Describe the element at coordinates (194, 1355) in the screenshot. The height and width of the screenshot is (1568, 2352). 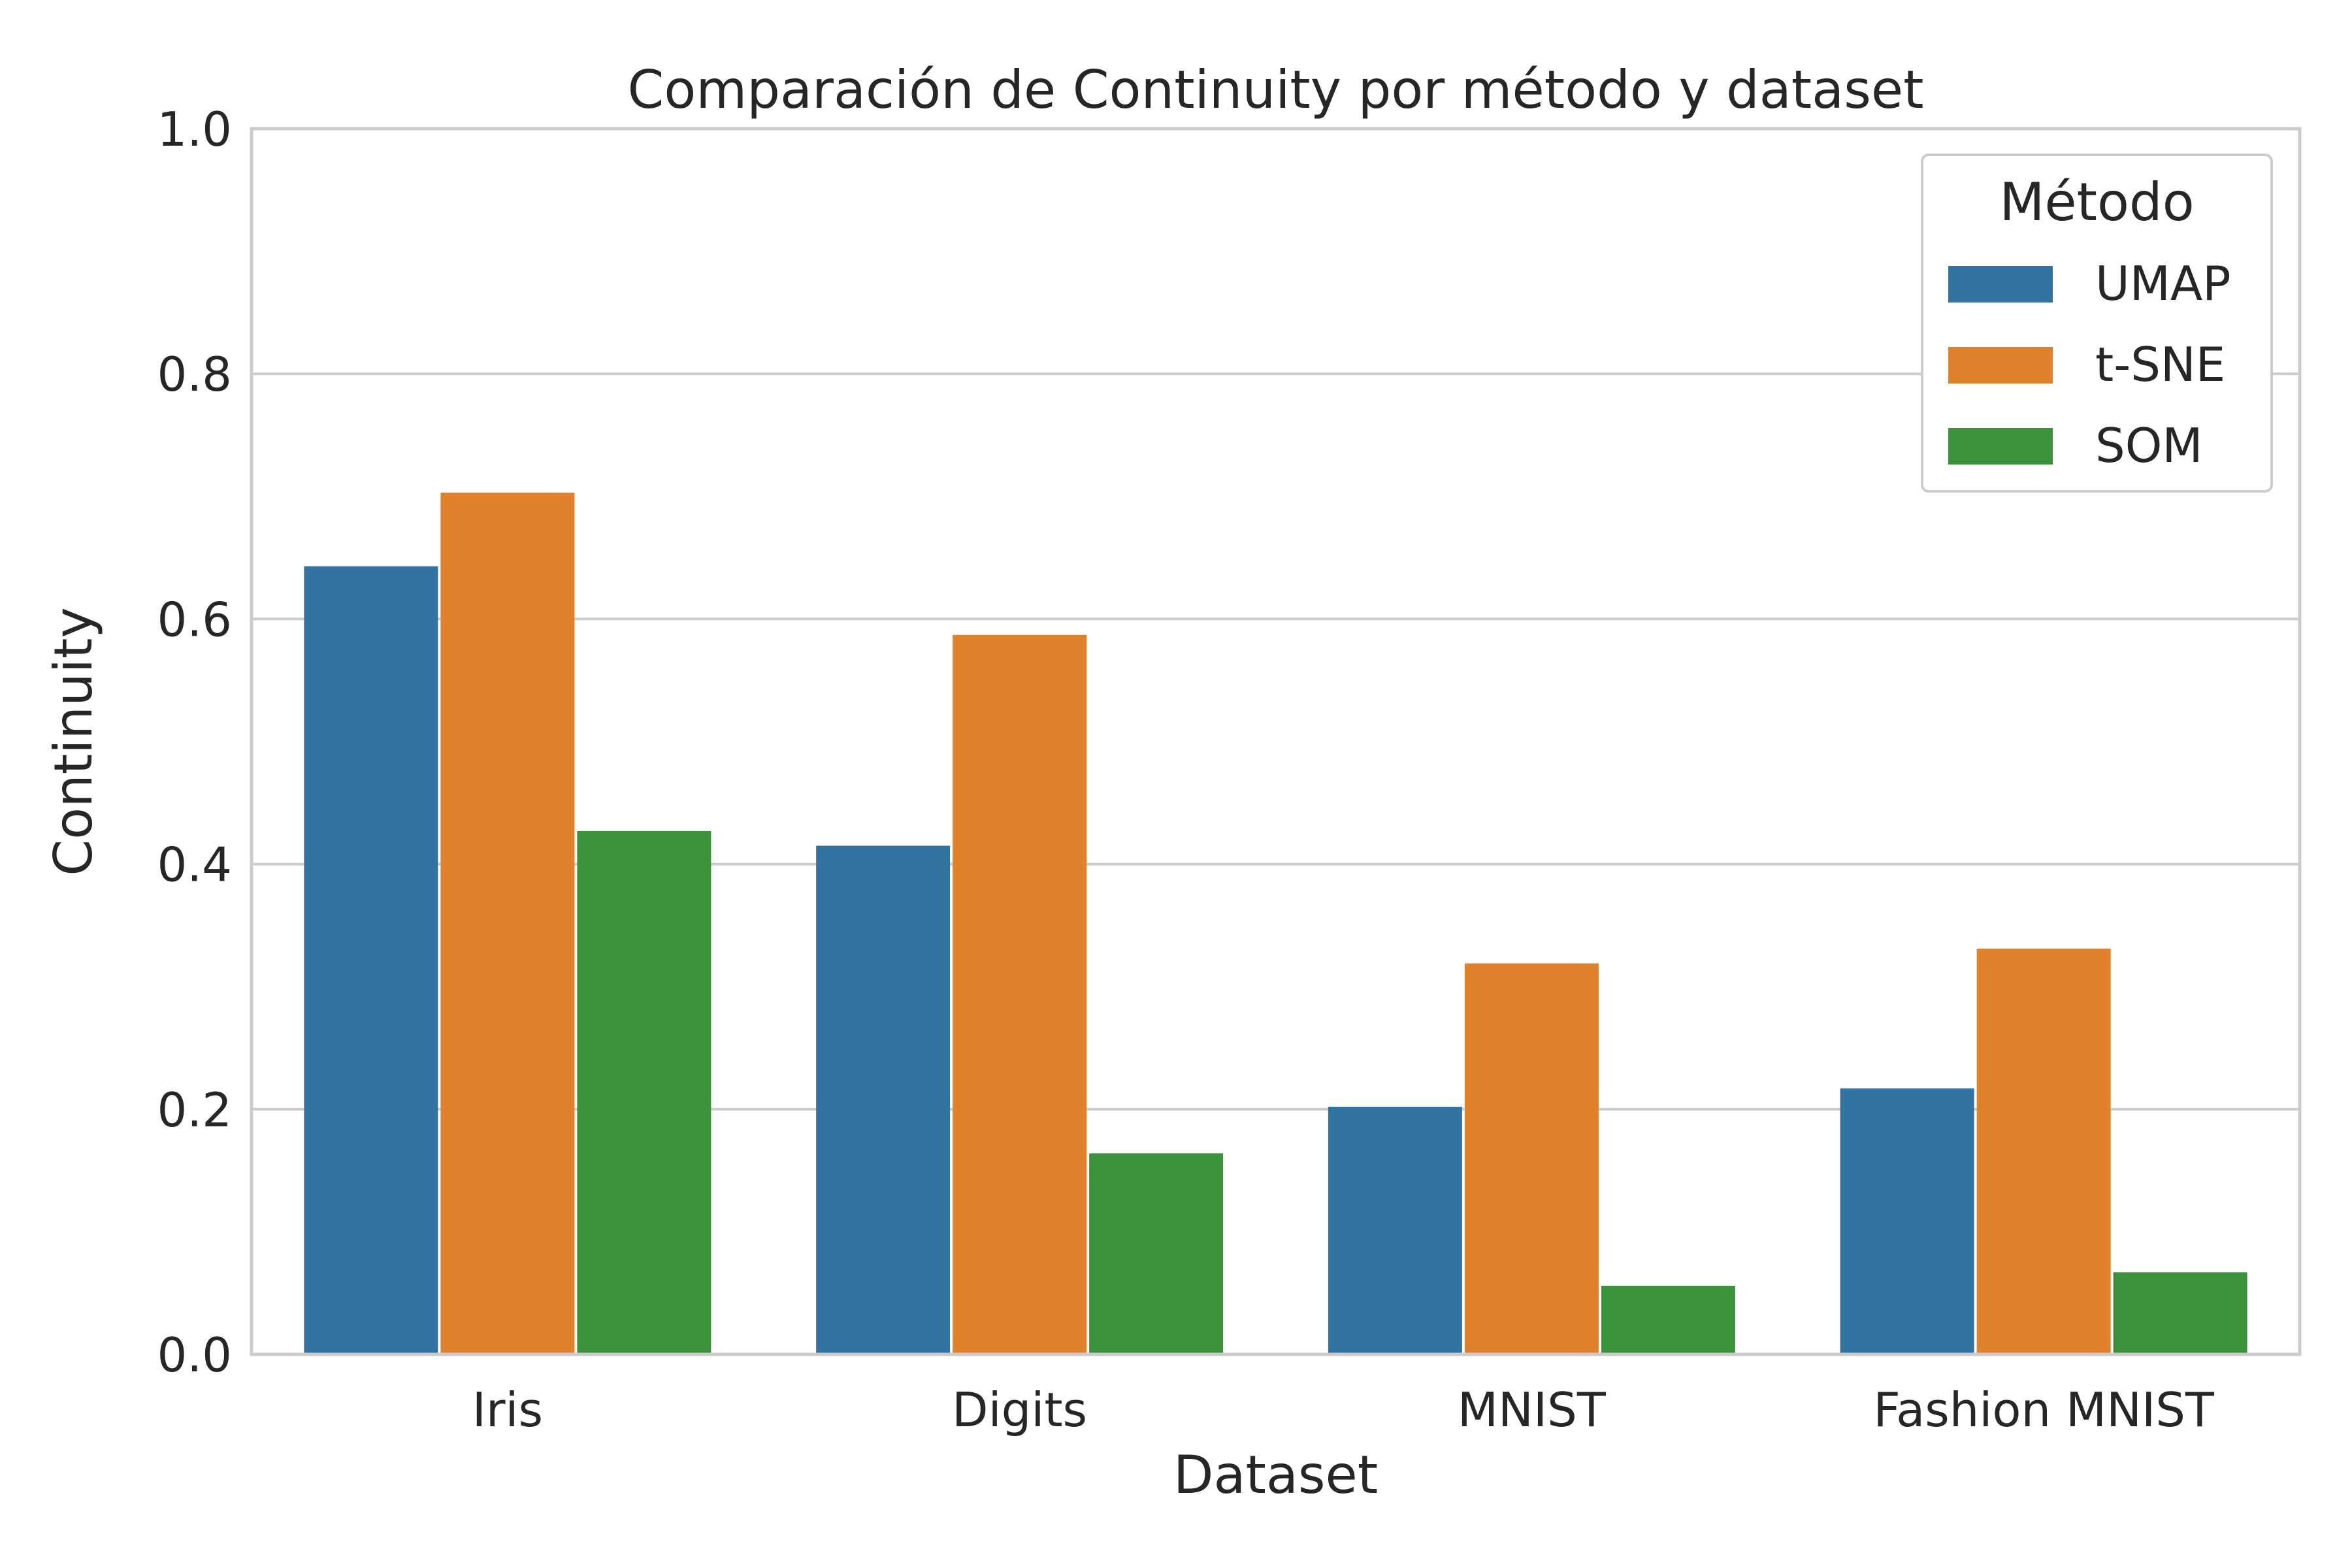
I see `y-tick-label: 0.0` at that location.